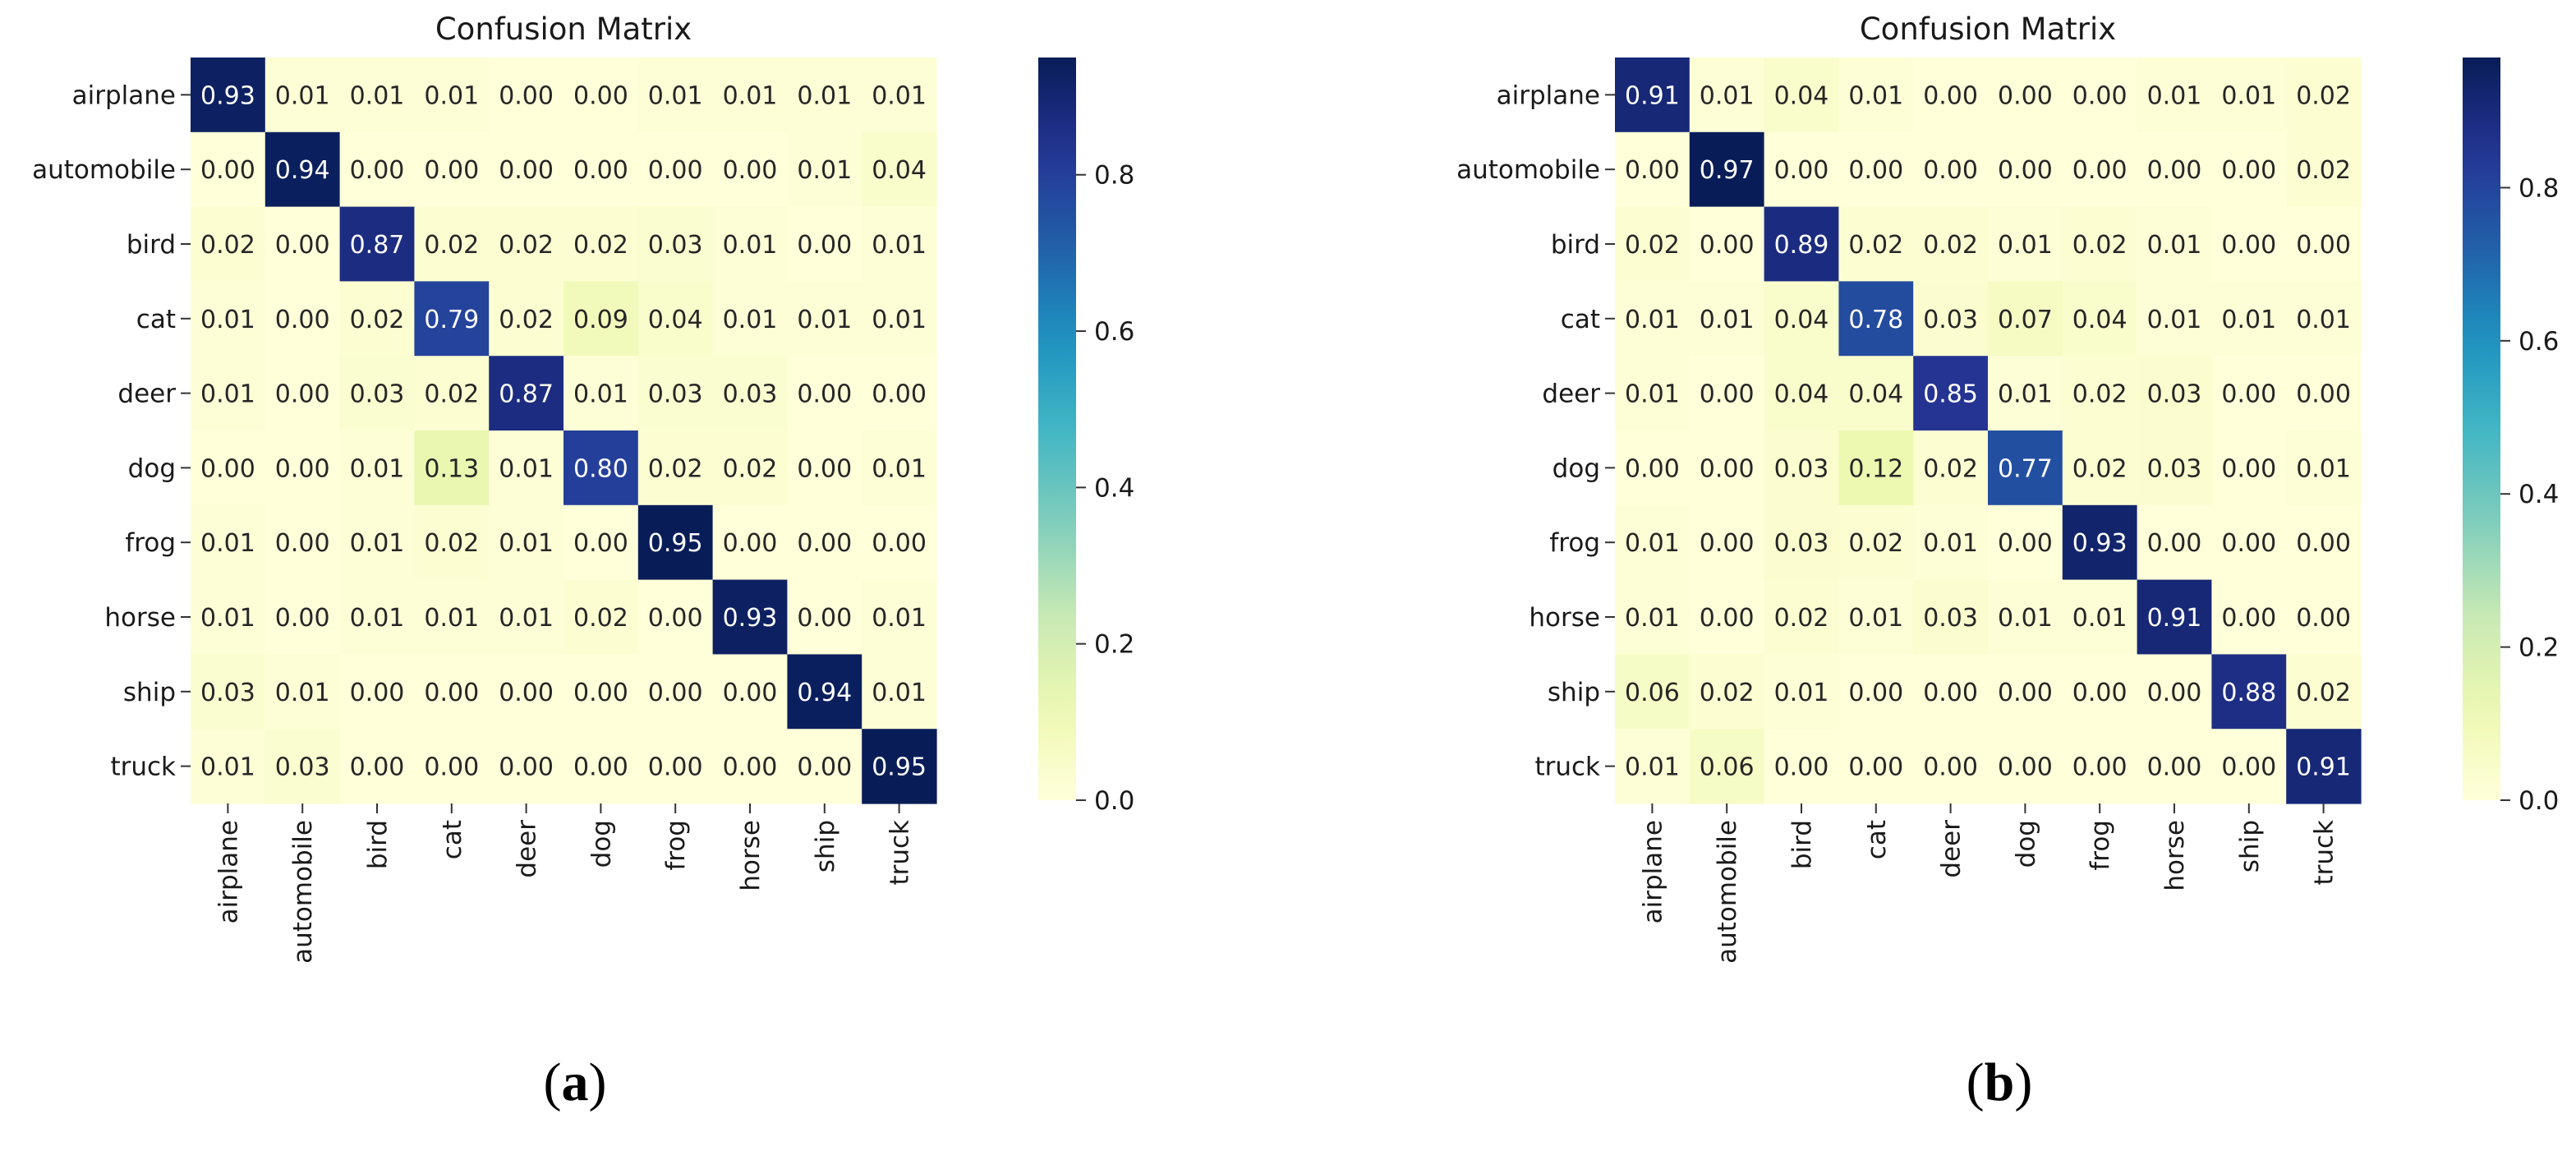  Describe the element at coordinates (2538, 801) in the screenshot. I see `colorbar-tick-label: 0.0` at that location.